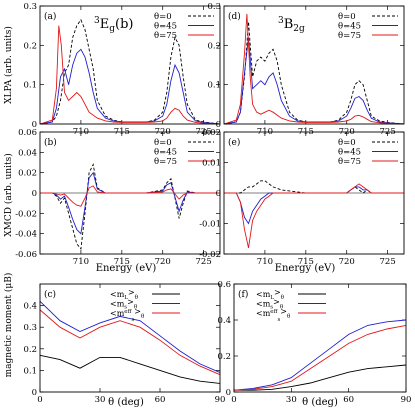  What do you see at coordinates (265, 262) in the screenshot?
I see `x-tick-label: 710` at bounding box center [265, 262].